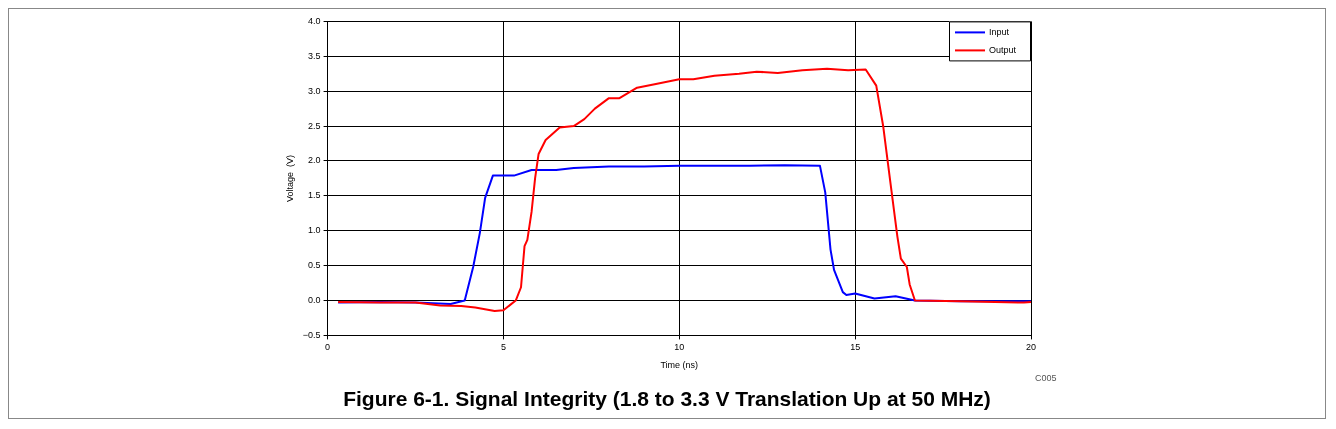 This screenshot has height=429, width=1336. What do you see at coordinates (1003, 49) in the screenshot?
I see `legend-label: Output` at bounding box center [1003, 49].